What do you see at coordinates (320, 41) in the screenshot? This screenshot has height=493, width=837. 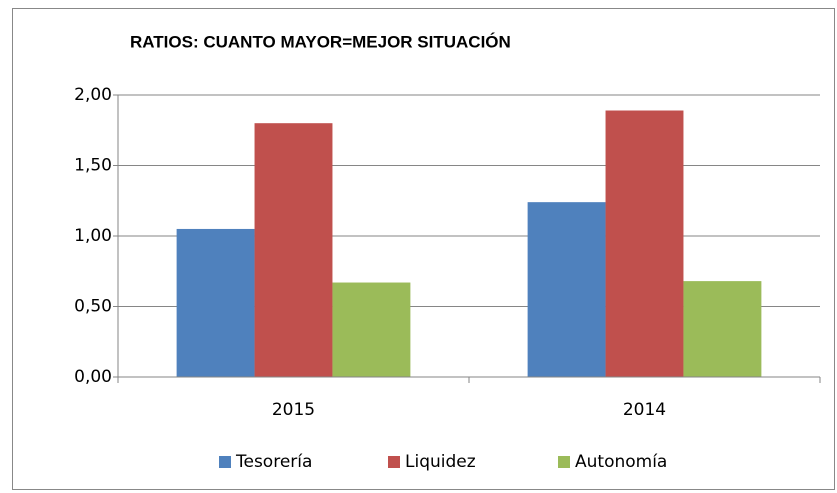 I see `chart-title: RATIOS: CUANTO MAYOR=MEJOR SITUACIÓN` at bounding box center [320, 41].